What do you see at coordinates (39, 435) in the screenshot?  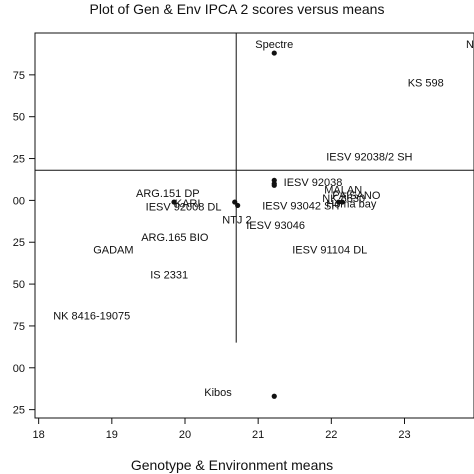 I see `x-tick-label: 18` at bounding box center [39, 435].